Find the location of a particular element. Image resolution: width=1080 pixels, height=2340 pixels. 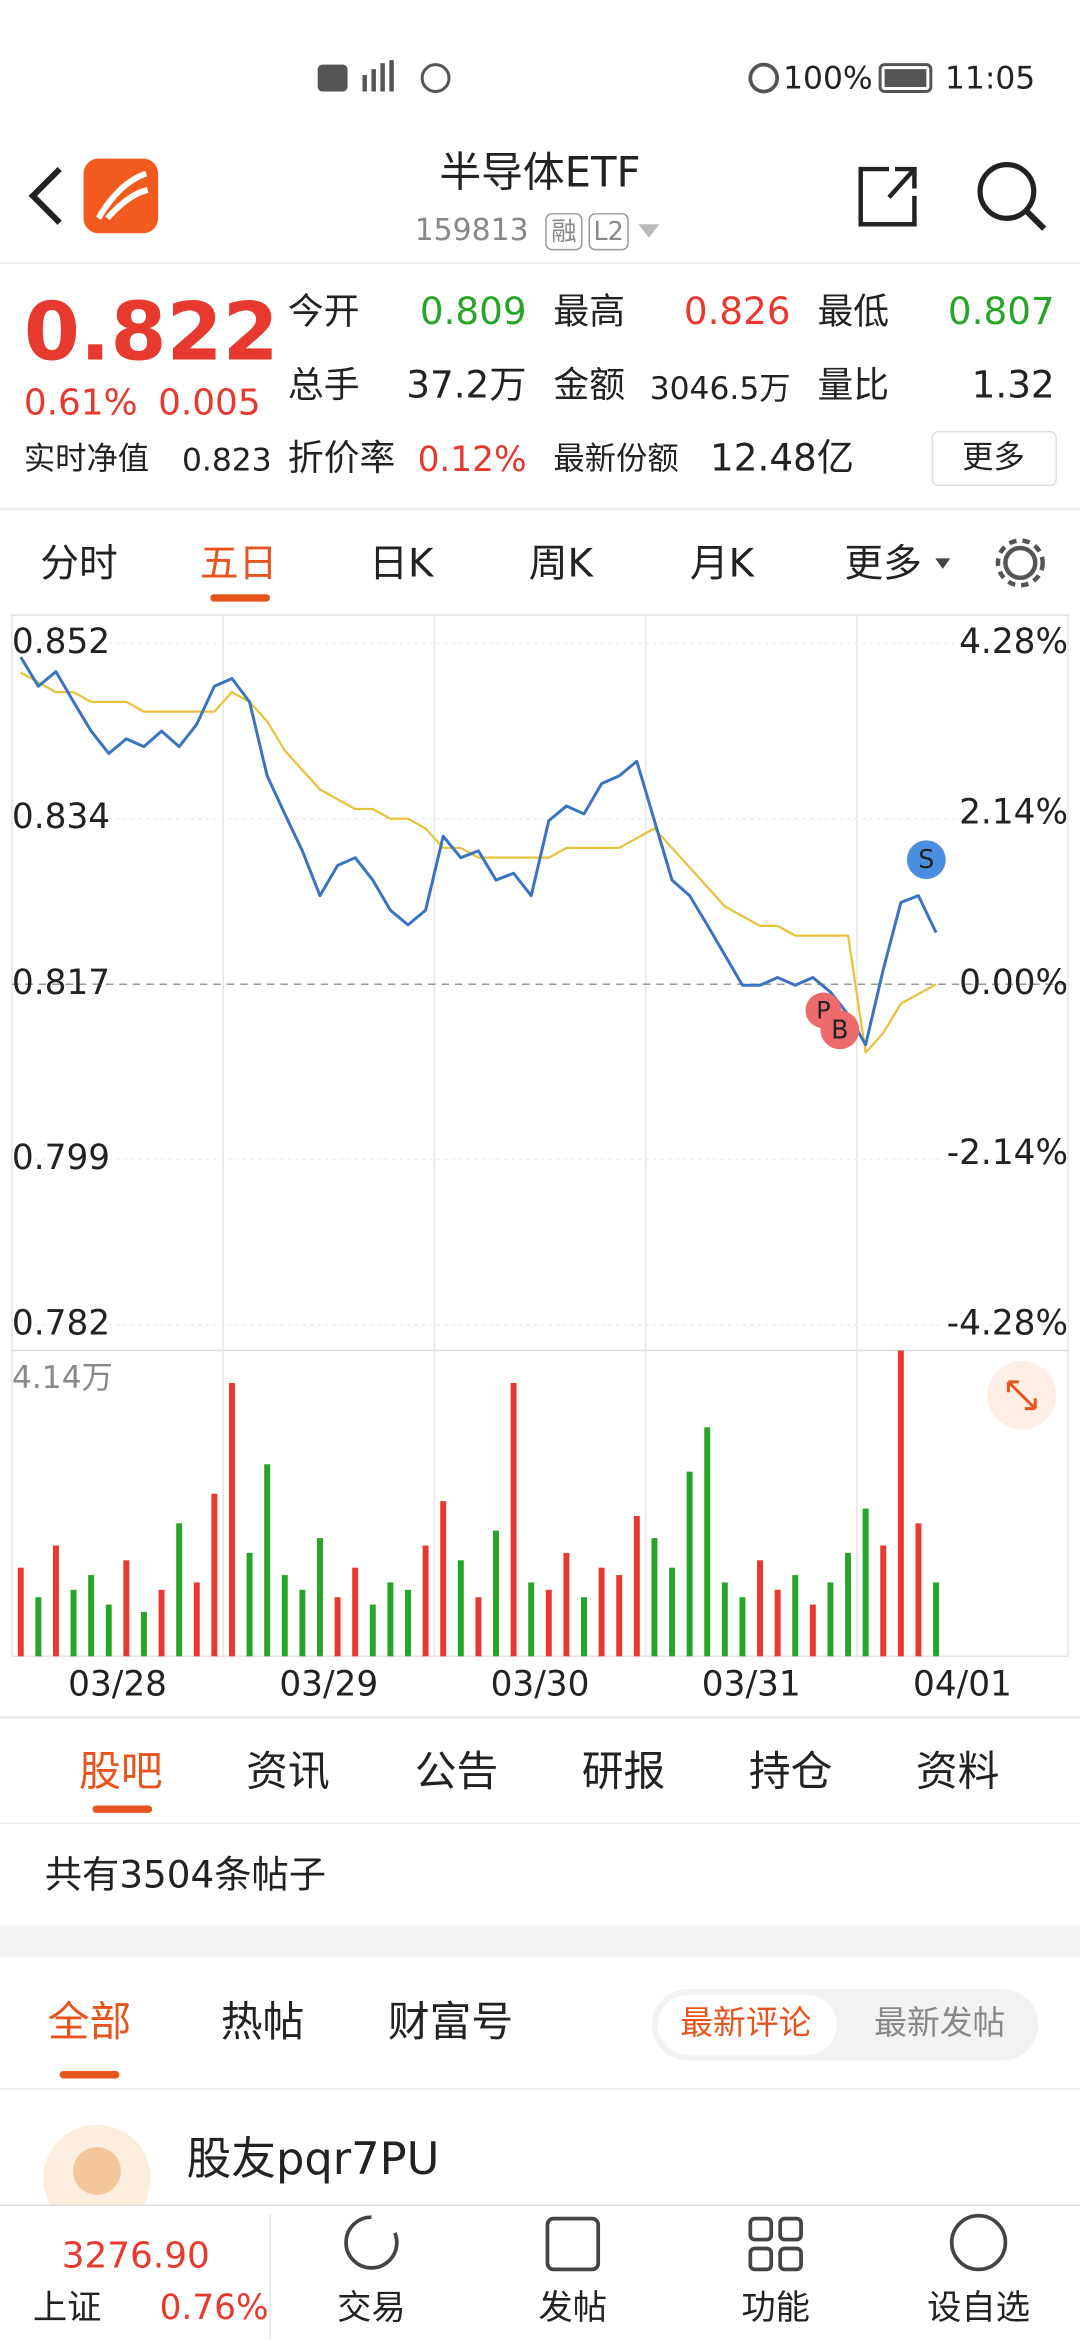

section-tab: 公告 is located at coordinates (456, 1771).